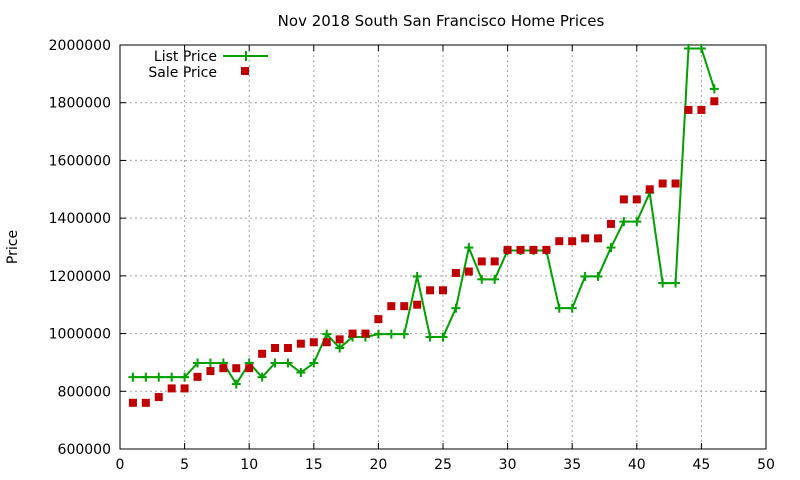 The height and width of the screenshot is (480, 800). What do you see at coordinates (13, 247) in the screenshot?
I see `y-axis-label: Price` at bounding box center [13, 247].